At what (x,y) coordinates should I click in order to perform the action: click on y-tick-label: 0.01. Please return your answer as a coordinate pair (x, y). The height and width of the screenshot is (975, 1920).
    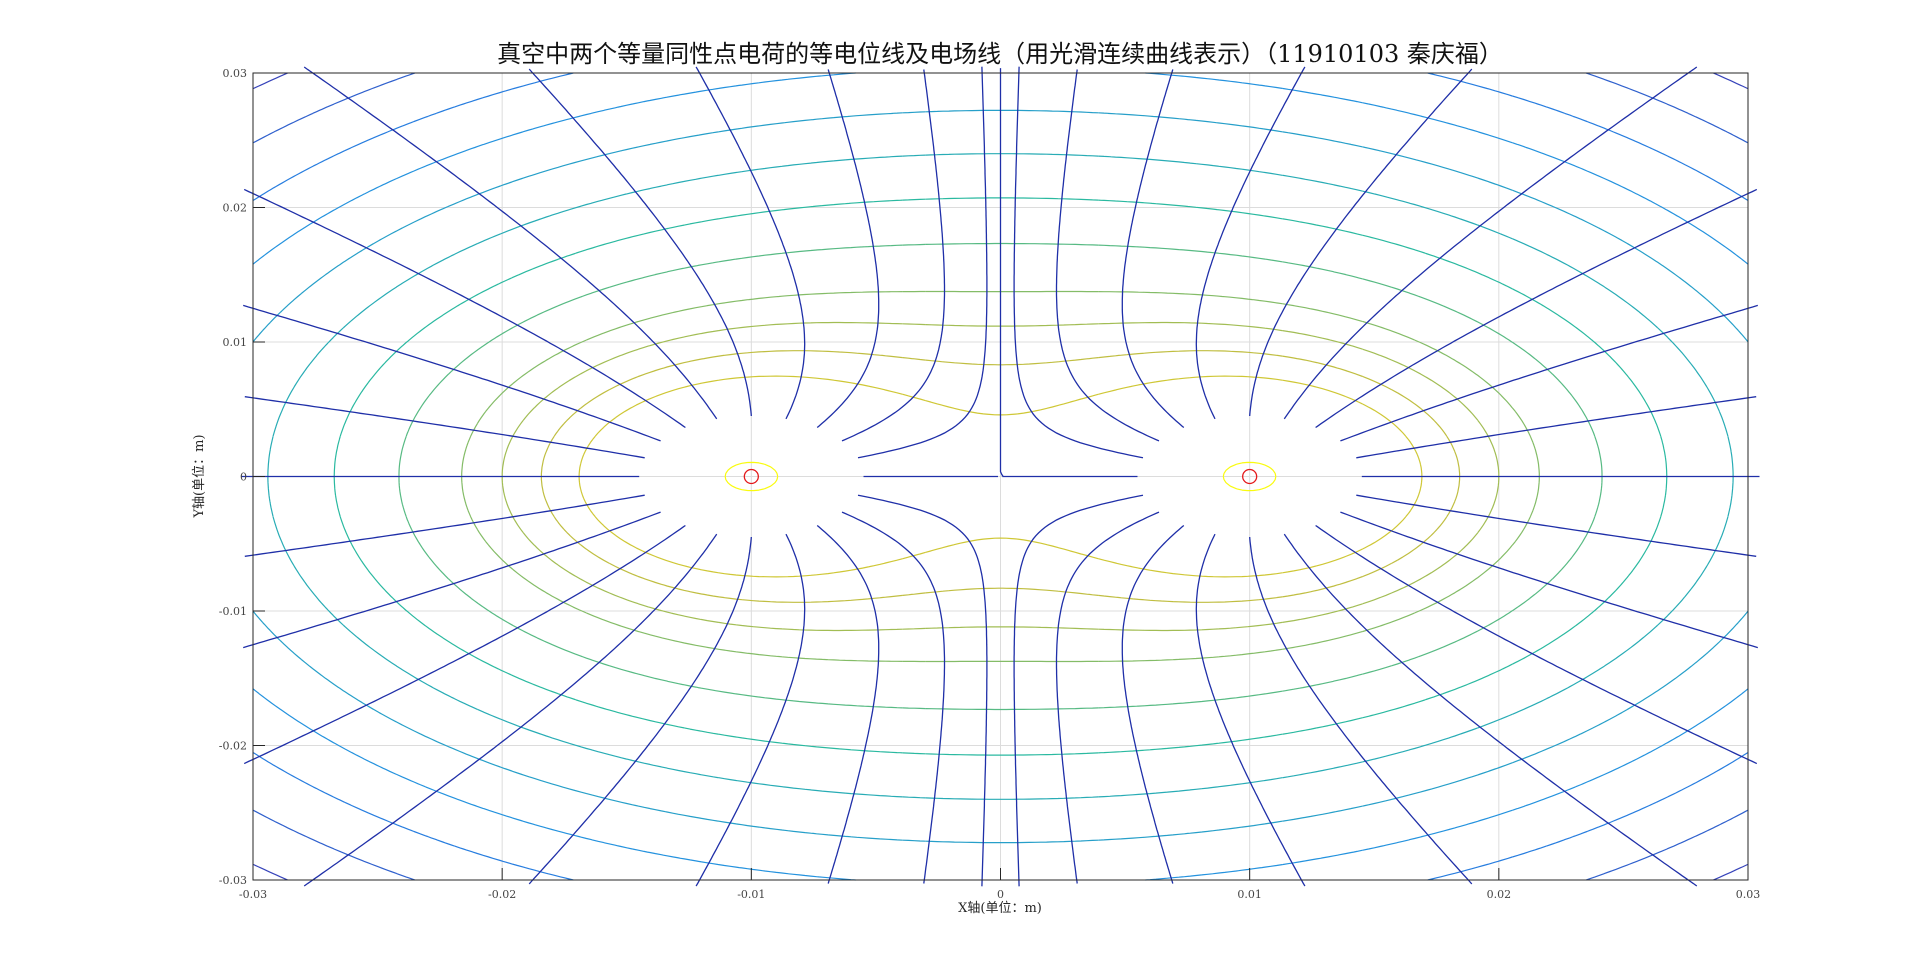
    Looking at the image, I should click on (235, 342).